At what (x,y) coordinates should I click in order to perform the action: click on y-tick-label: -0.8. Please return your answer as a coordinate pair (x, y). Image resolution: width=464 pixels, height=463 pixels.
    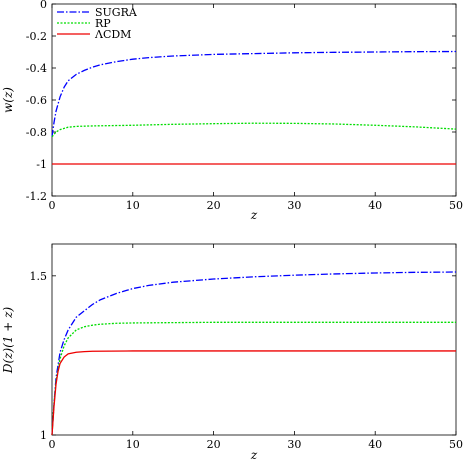
    Looking at the image, I should click on (36, 132).